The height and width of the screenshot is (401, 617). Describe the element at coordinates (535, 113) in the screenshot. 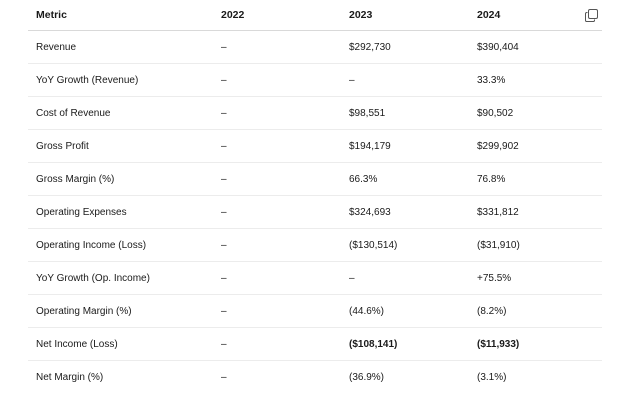

I see `value-2024-cell: $90,502` at that location.